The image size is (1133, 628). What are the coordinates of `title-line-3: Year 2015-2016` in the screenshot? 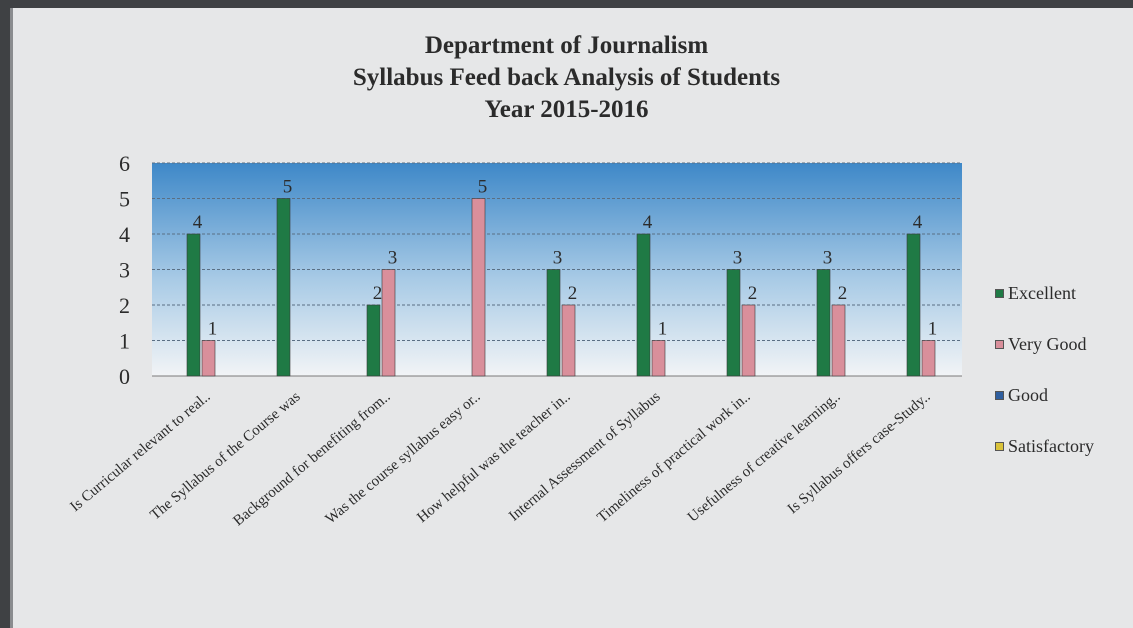 It's located at (566, 109).